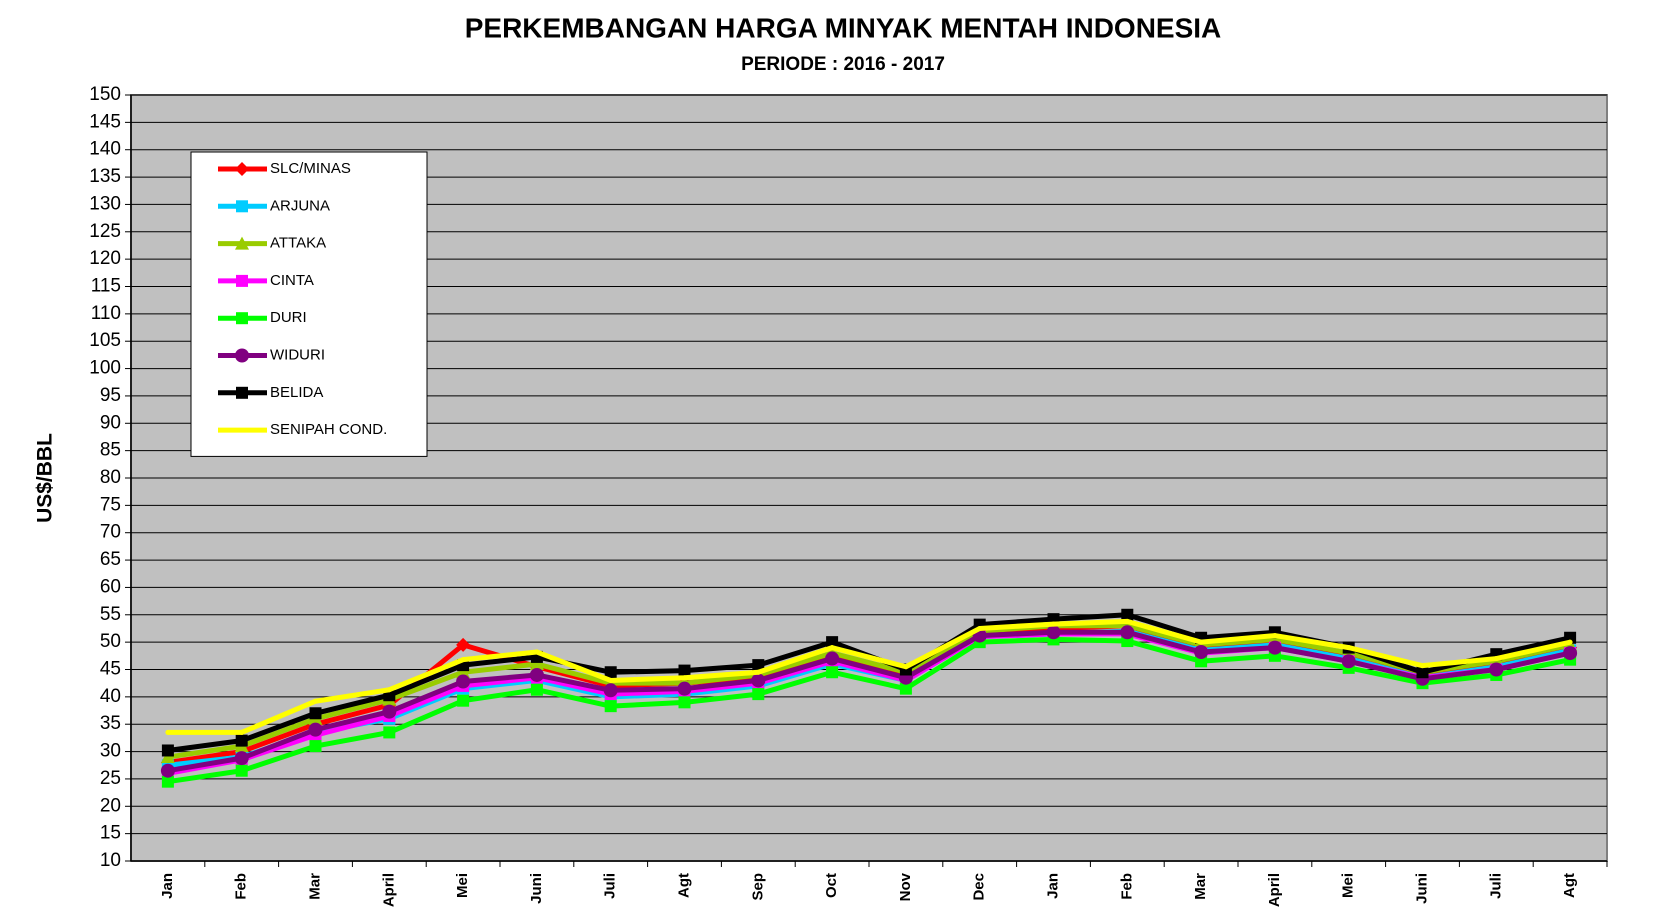 The image size is (1670, 912). Describe the element at coordinates (110, 723) in the screenshot. I see `y-tick-label: 35` at that location.